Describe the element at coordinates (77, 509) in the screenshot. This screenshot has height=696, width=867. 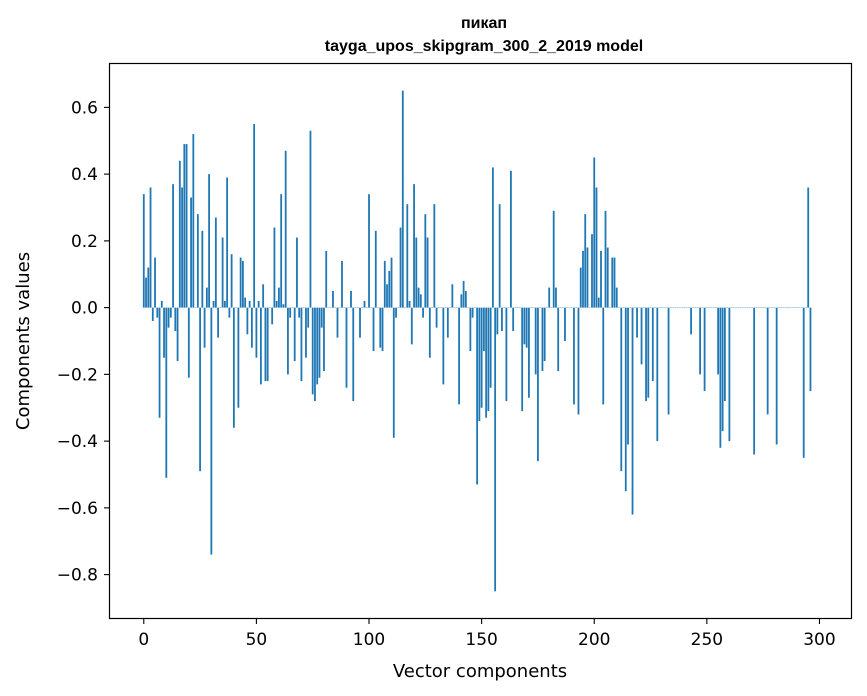
I see `y-tick-label-1: −0.6` at that location.